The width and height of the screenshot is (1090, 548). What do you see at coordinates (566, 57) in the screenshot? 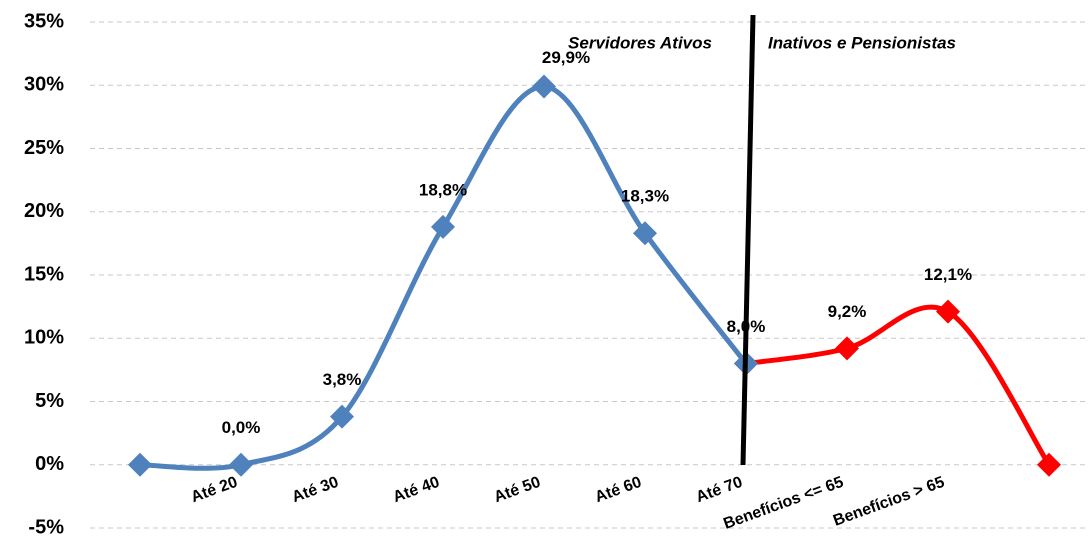
I see `value-label: 29,9%` at bounding box center [566, 57].